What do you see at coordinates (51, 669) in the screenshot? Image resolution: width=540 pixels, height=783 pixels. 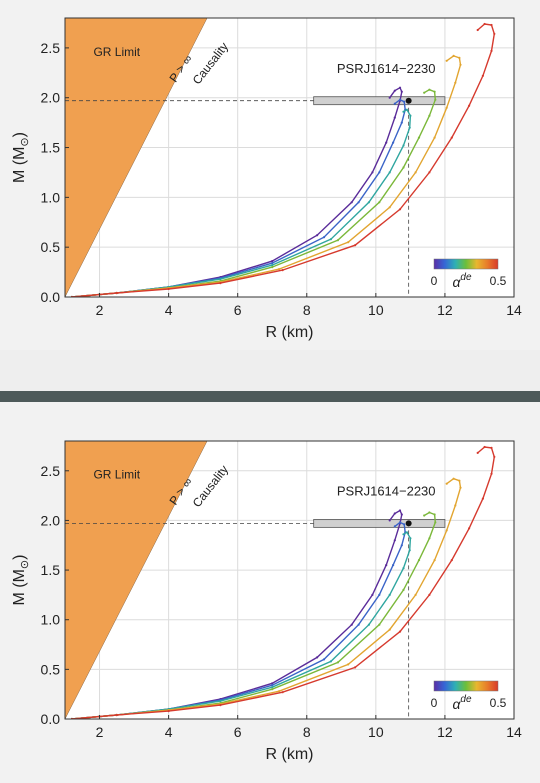 I see `chart1-y-tick-label-0.5: 0.5` at bounding box center [51, 669].